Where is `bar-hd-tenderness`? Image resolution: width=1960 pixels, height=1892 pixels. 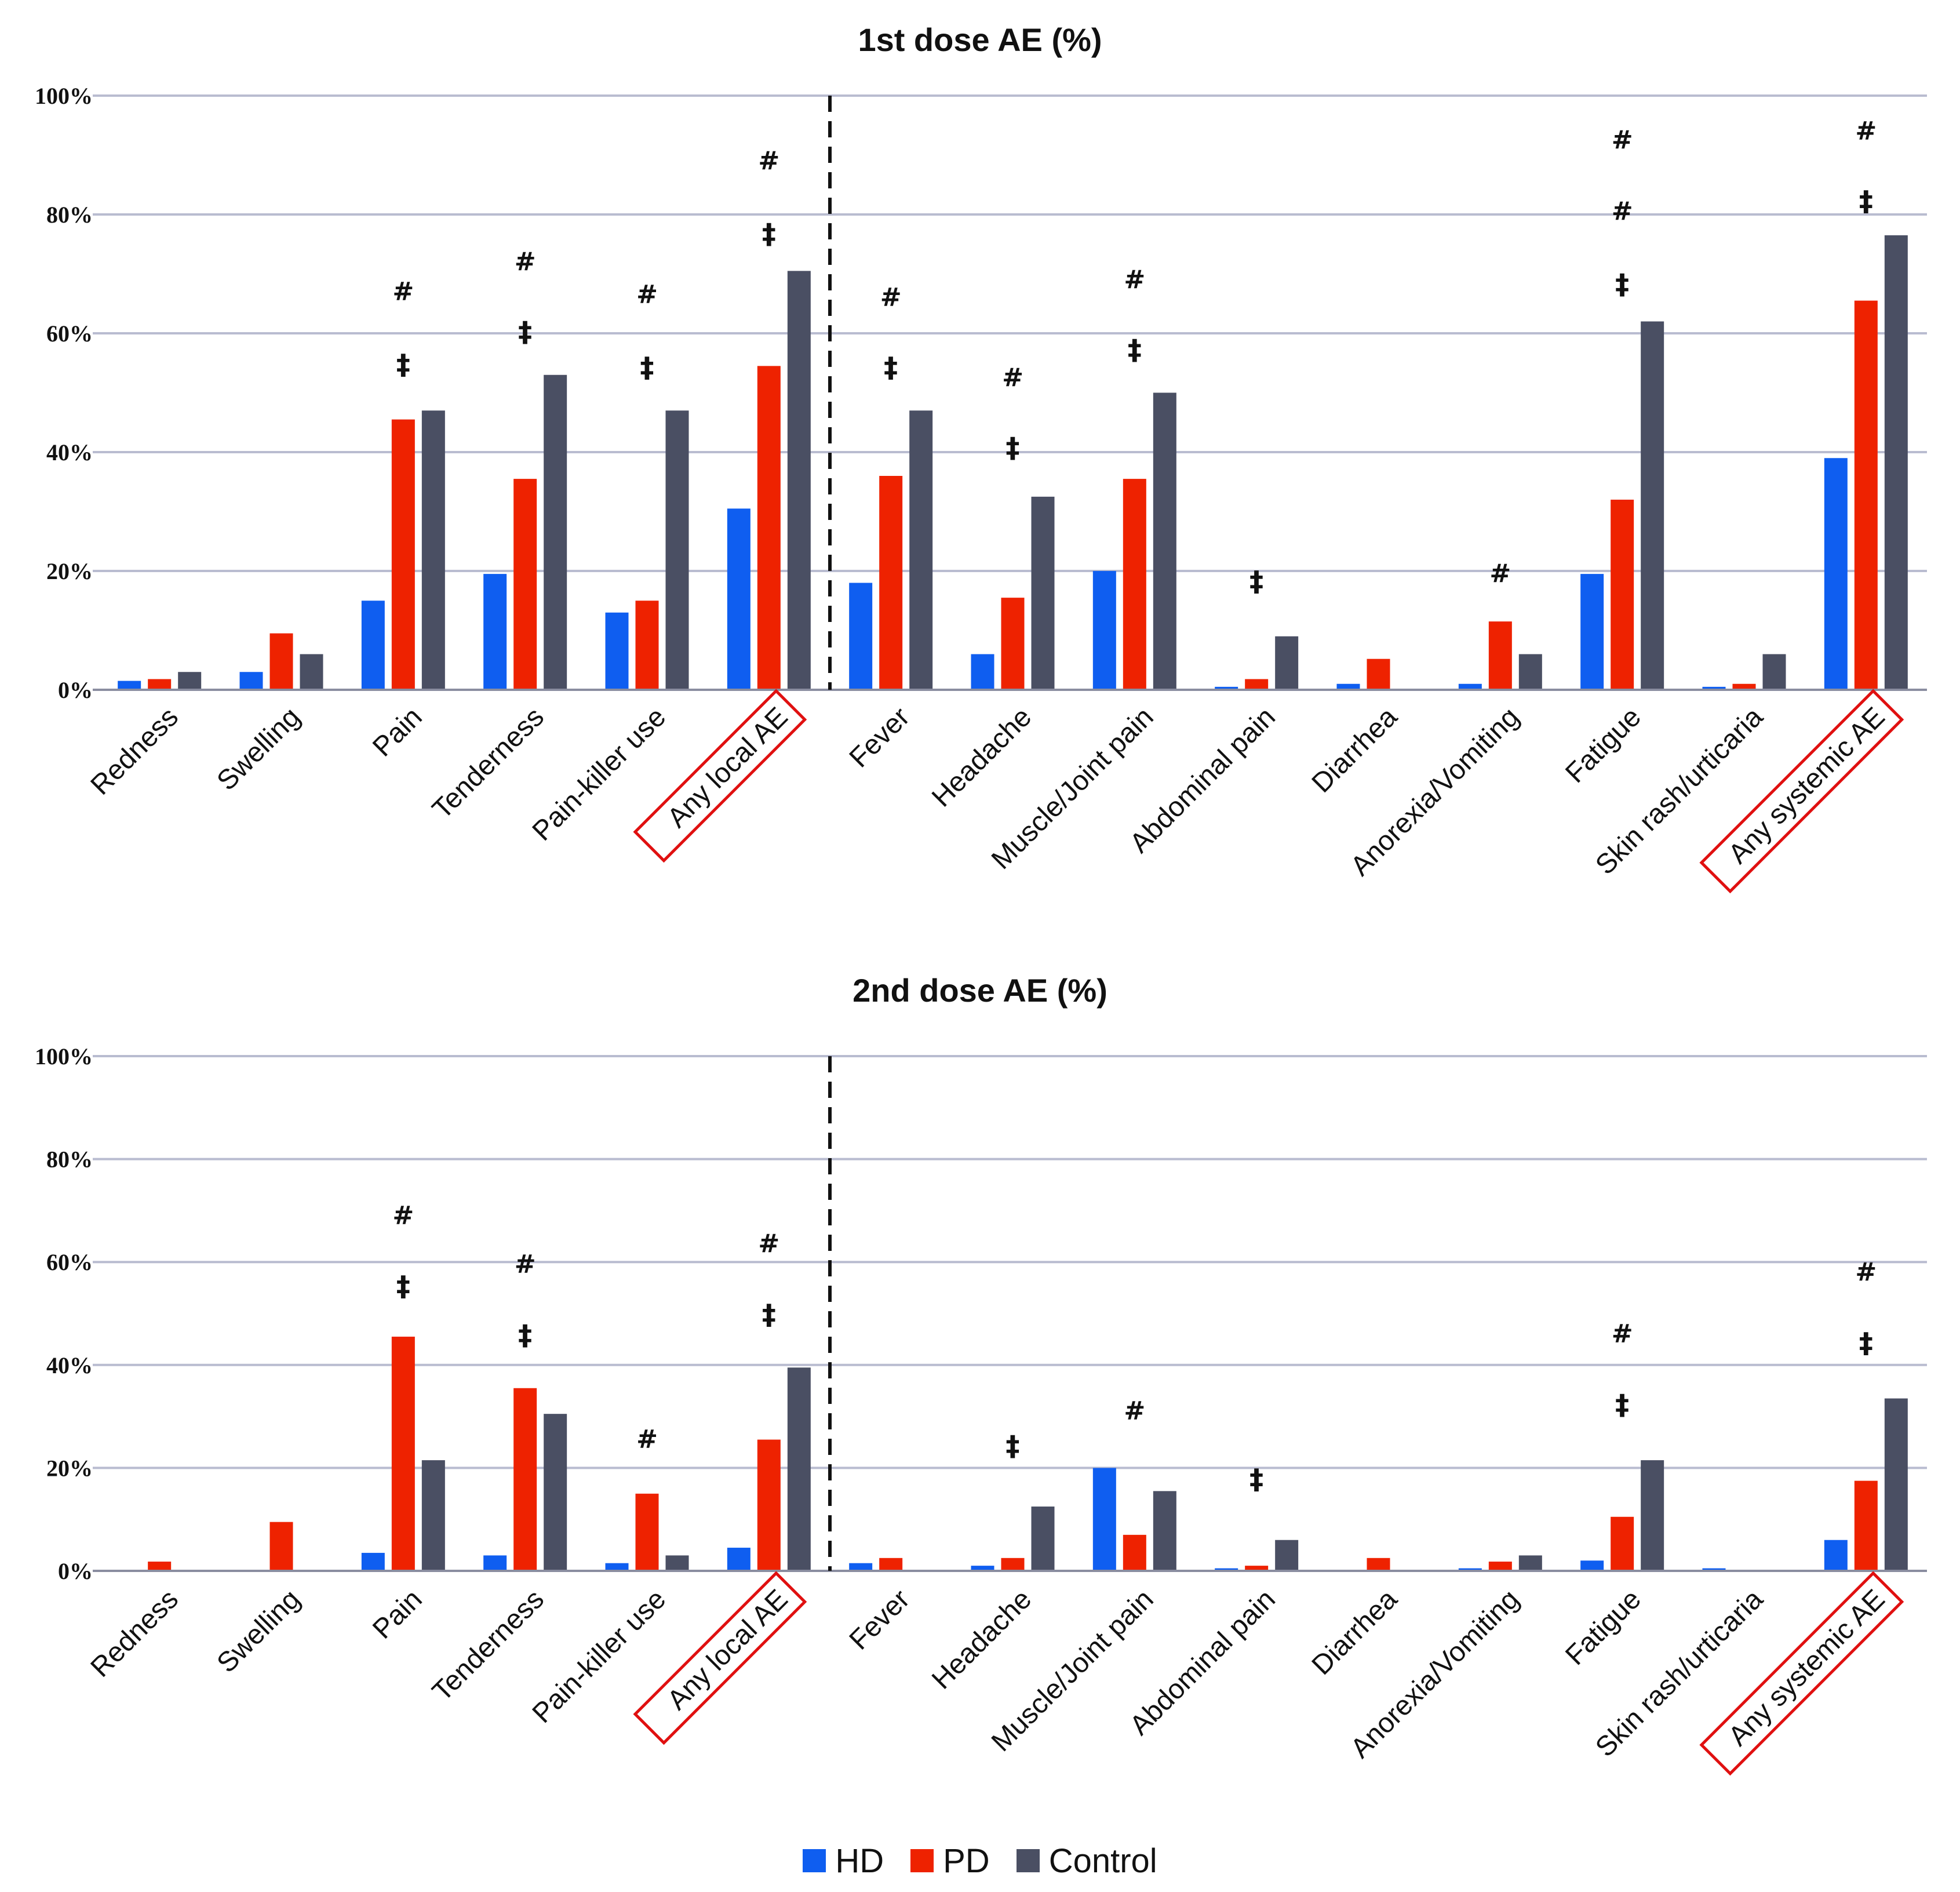
bar-hd-tenderness is located at coordinates (495, 632).